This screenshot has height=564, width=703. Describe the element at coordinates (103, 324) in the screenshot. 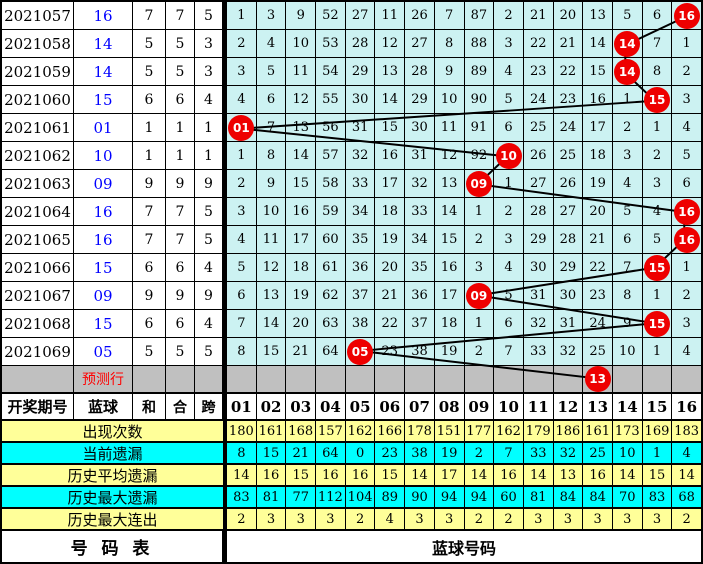

I see `blue-ball-value: 15` at that location.